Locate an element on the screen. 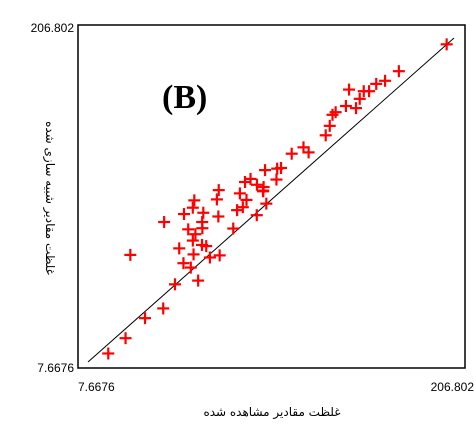  y-axis-title: غلظت مقادیر شبیه سازی شده is located at coordinates (49, 198).